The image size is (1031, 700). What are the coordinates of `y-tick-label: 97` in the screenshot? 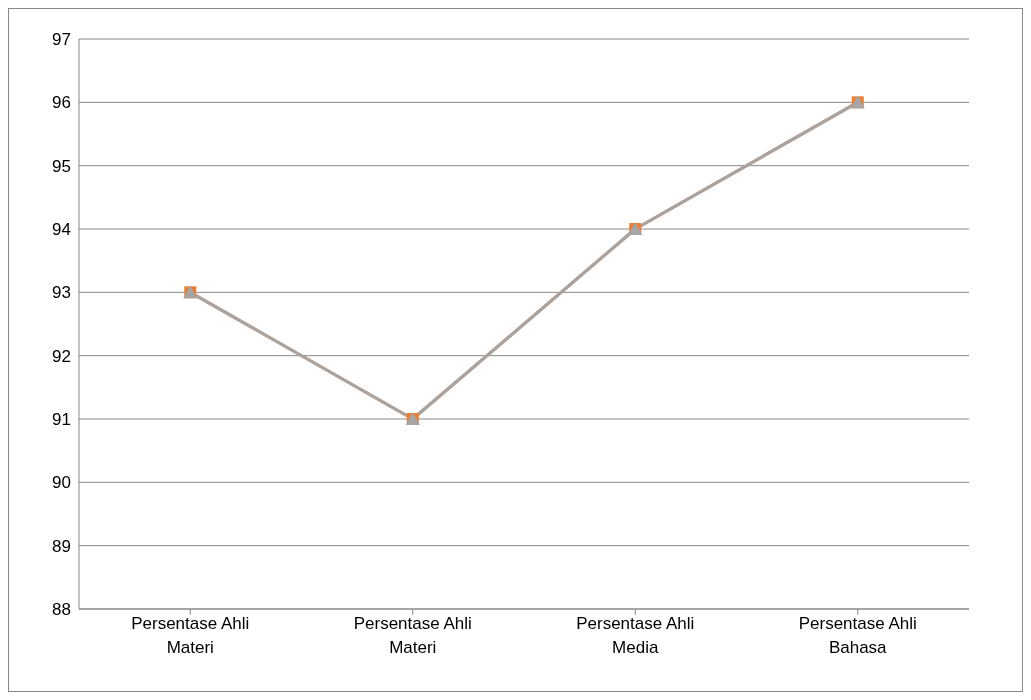 It's located at (61, 40).